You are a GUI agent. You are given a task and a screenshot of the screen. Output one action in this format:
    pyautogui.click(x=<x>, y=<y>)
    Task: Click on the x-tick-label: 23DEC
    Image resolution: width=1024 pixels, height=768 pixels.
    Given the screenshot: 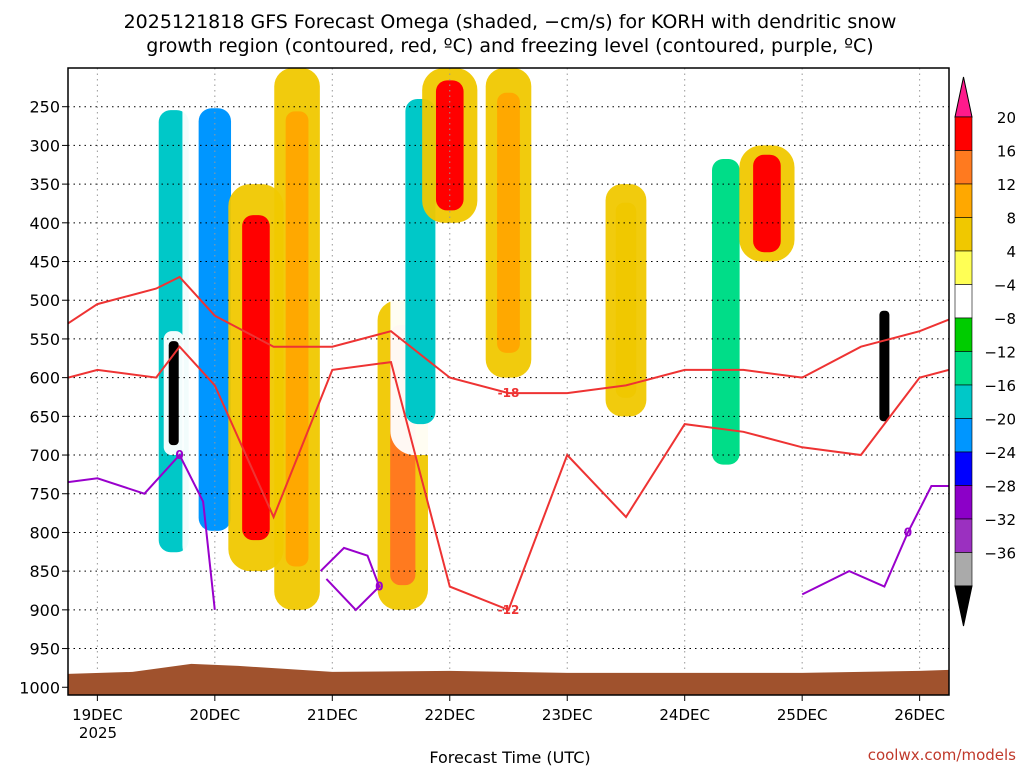 What is the action you would take?
    pyautogui.click(x=567, y=715)
    